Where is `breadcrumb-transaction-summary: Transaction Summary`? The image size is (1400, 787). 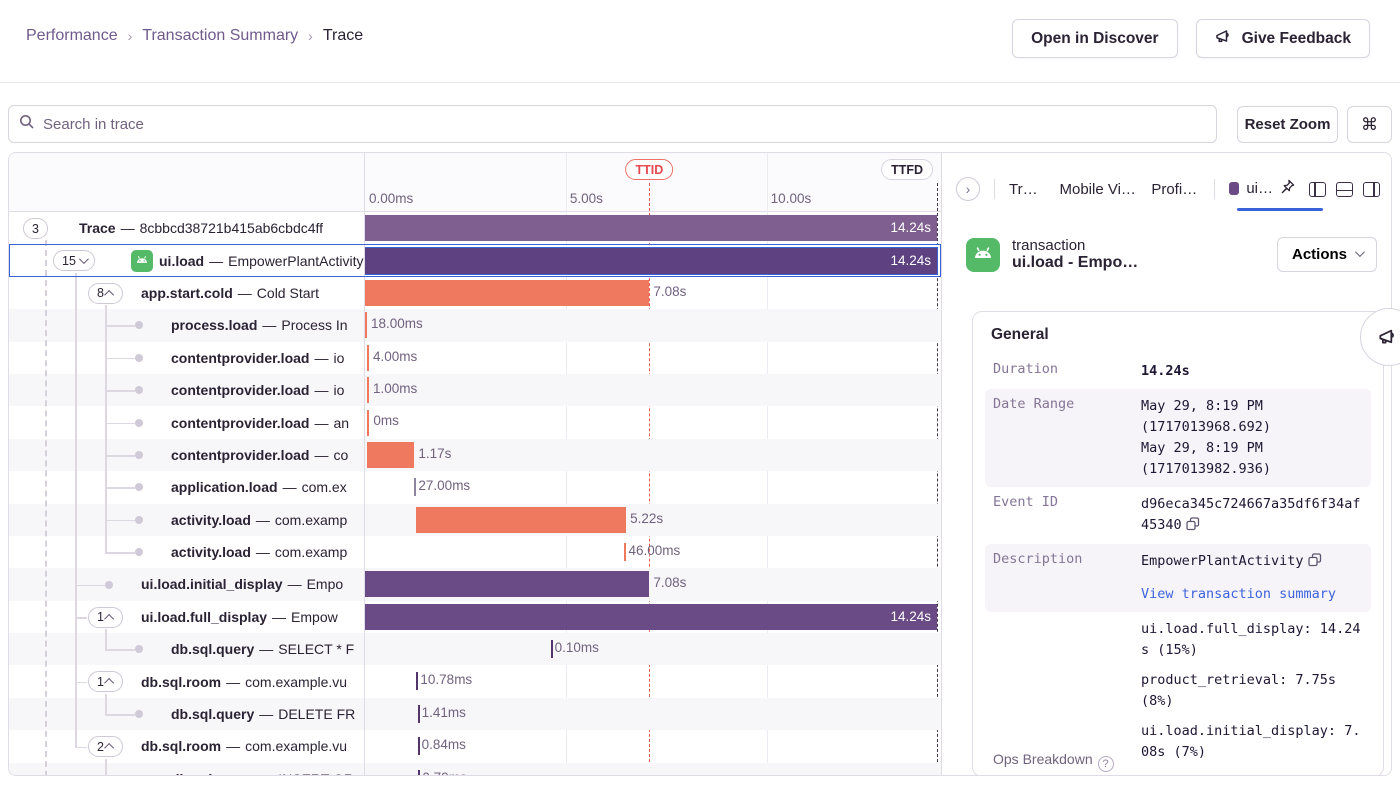
breadcrumb-transaction-summary: Transaction Summary is located at coordinates (220, 35).